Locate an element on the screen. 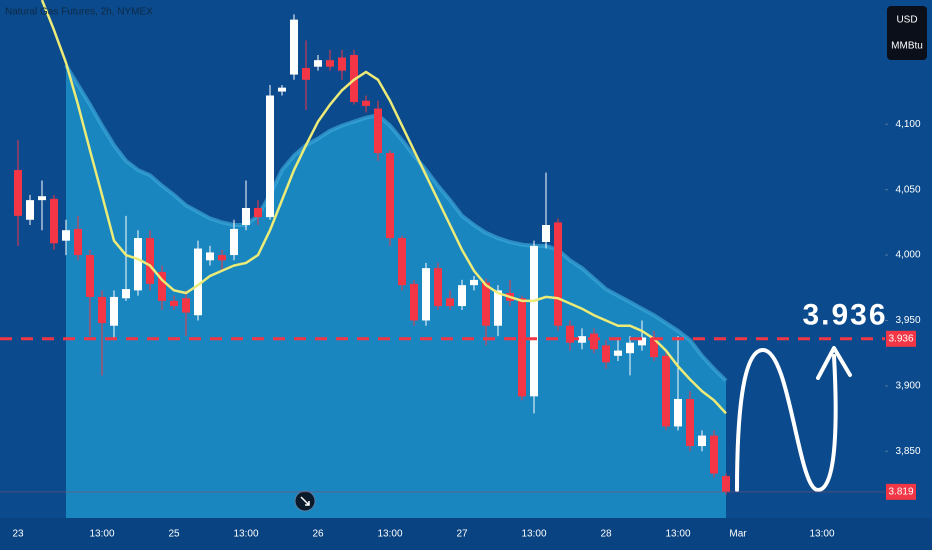  last-price-tag is located at coordinates (901, 491).